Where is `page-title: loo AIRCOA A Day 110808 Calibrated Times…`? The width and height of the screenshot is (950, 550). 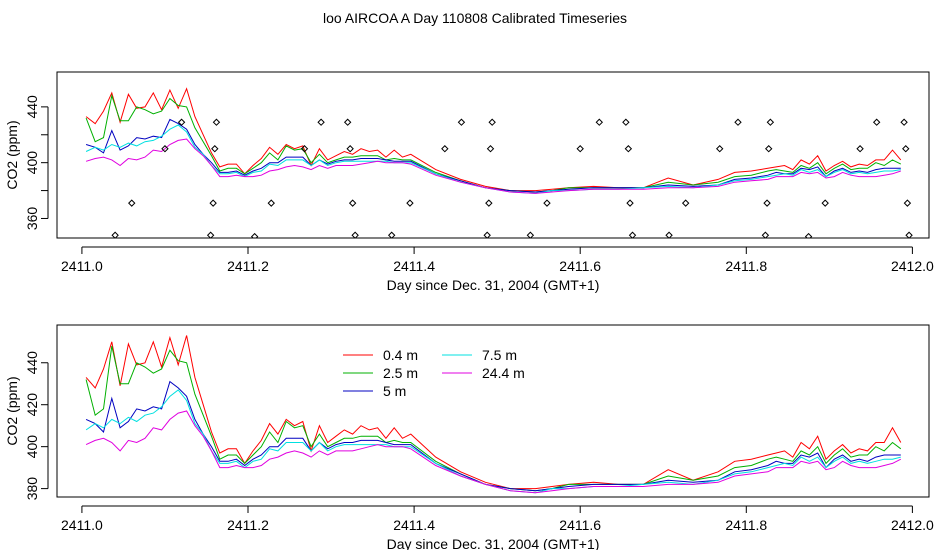
page-title: loo AIRCOA A Day 110808 Calibrated Times… is located at coordinates (474, 18).